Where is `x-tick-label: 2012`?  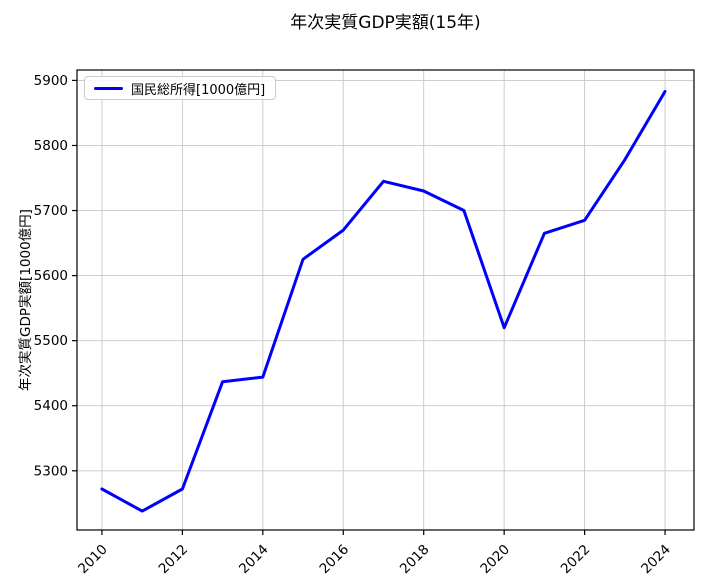 x-tick-label: 2012 is located at coordinates (174, 560).